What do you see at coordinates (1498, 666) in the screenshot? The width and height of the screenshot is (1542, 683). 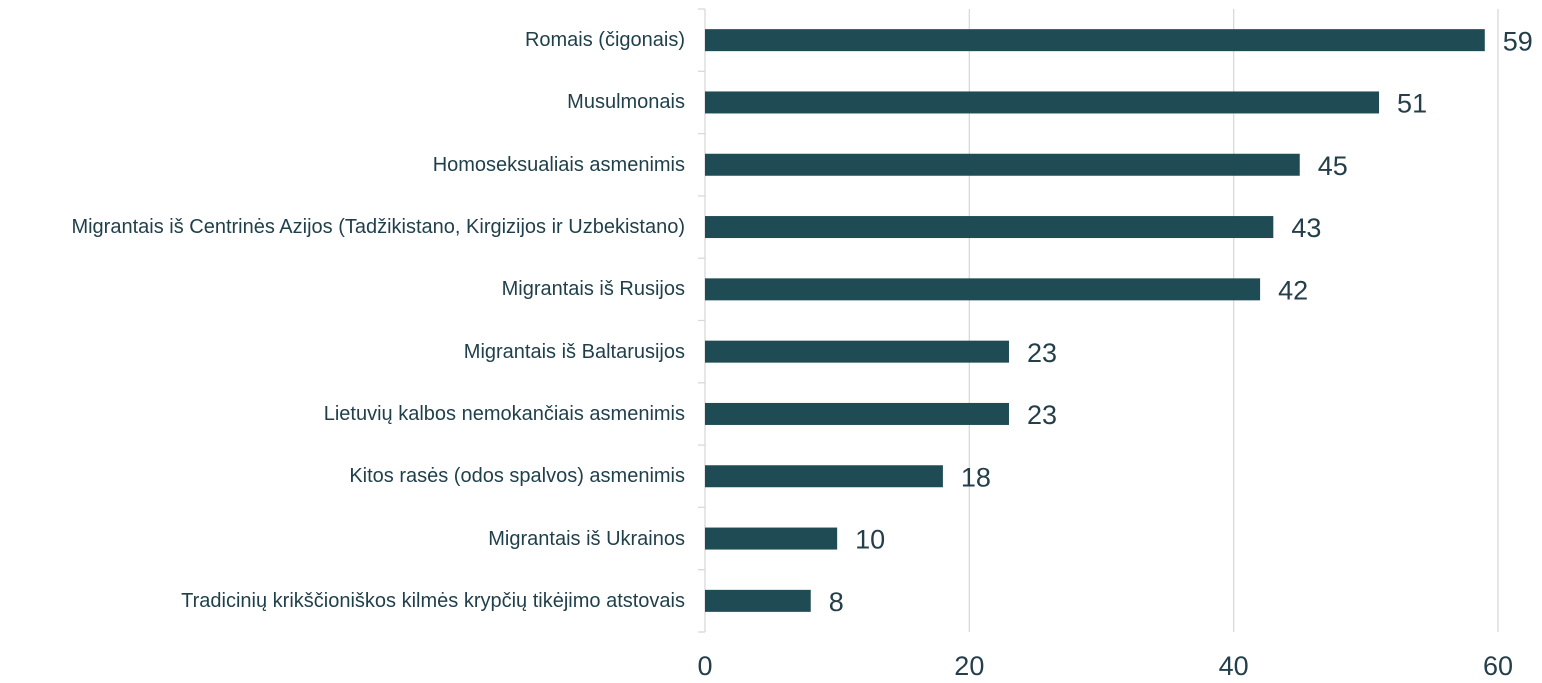 I see `x-tick-label: 60` at bounding box center [1498, 666].